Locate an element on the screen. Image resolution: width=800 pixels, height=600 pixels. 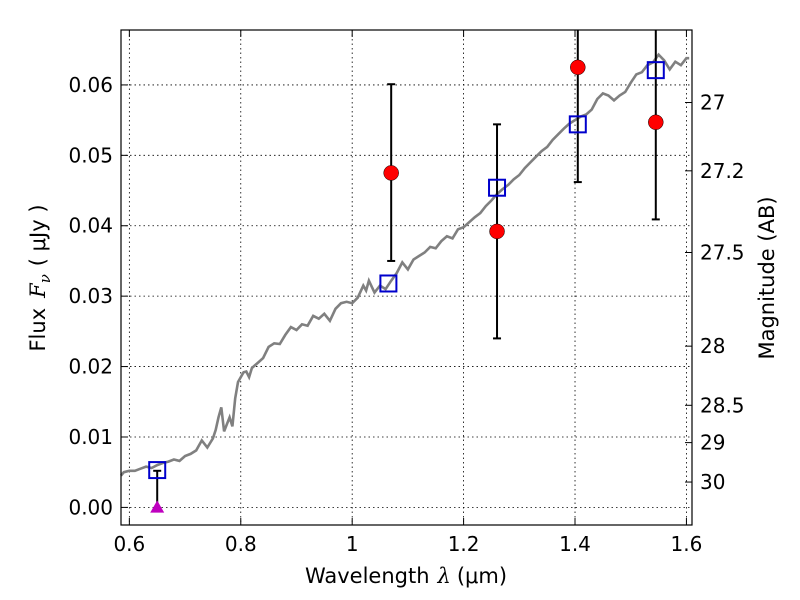
upper-limit-point is located at coordinates (157, 506).